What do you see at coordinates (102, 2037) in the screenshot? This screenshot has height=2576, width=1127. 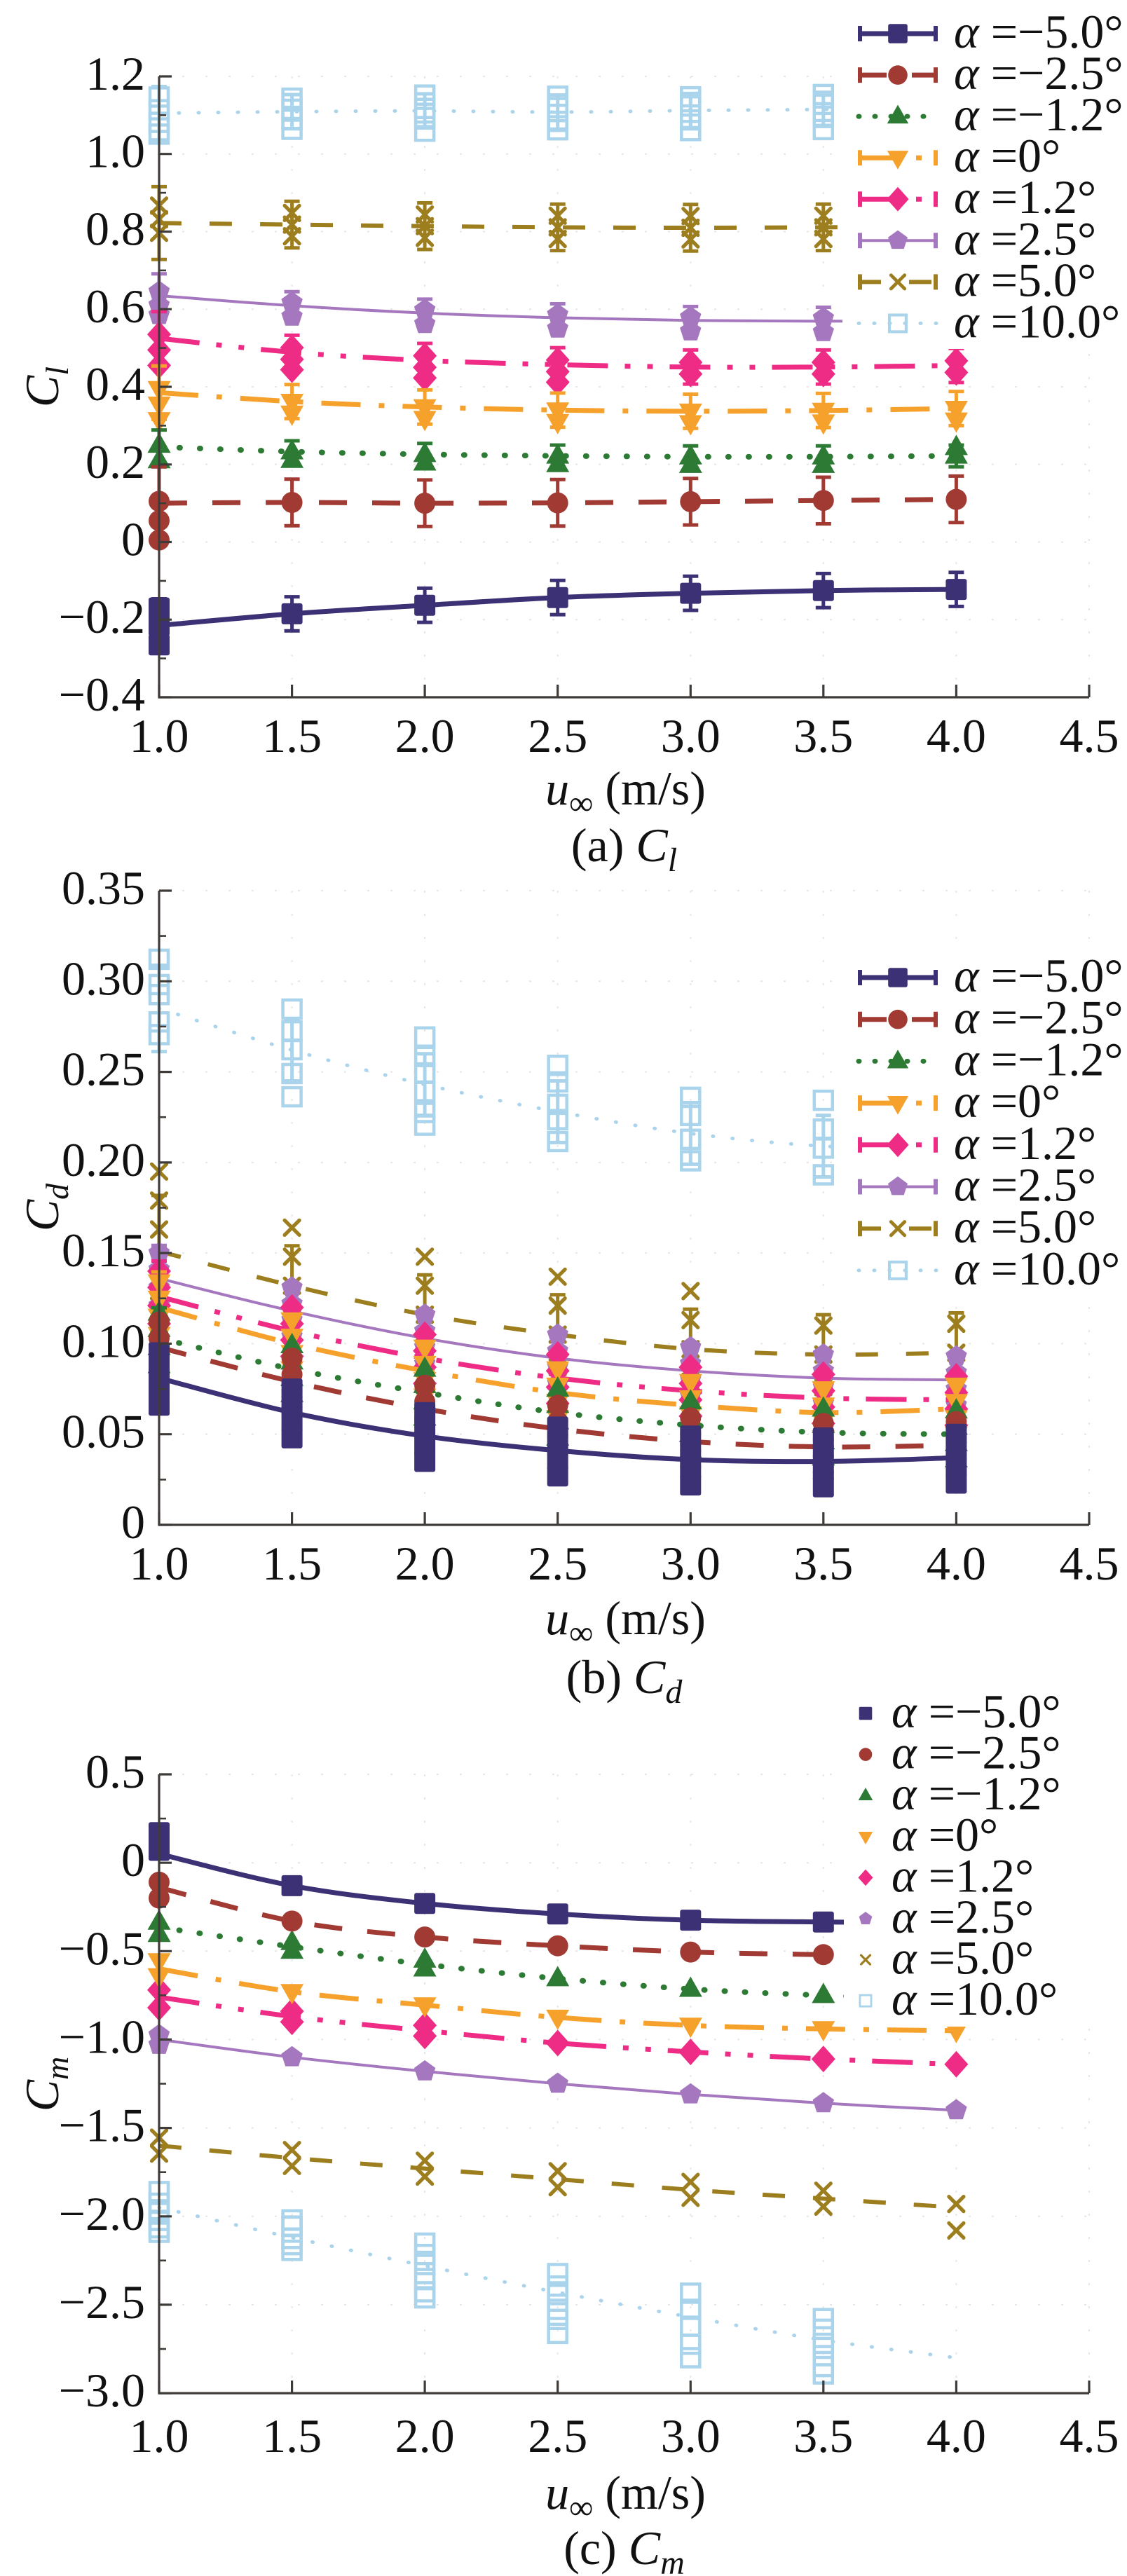 I see `svg-text: −1.0` at bounding box center [102, 2037].